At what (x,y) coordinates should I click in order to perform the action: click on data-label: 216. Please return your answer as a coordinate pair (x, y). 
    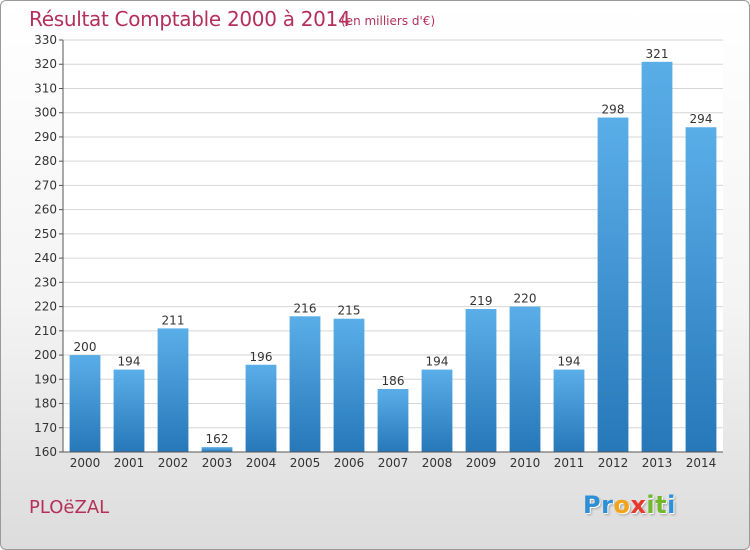
    Looking at the image, I should click on (305, 308).